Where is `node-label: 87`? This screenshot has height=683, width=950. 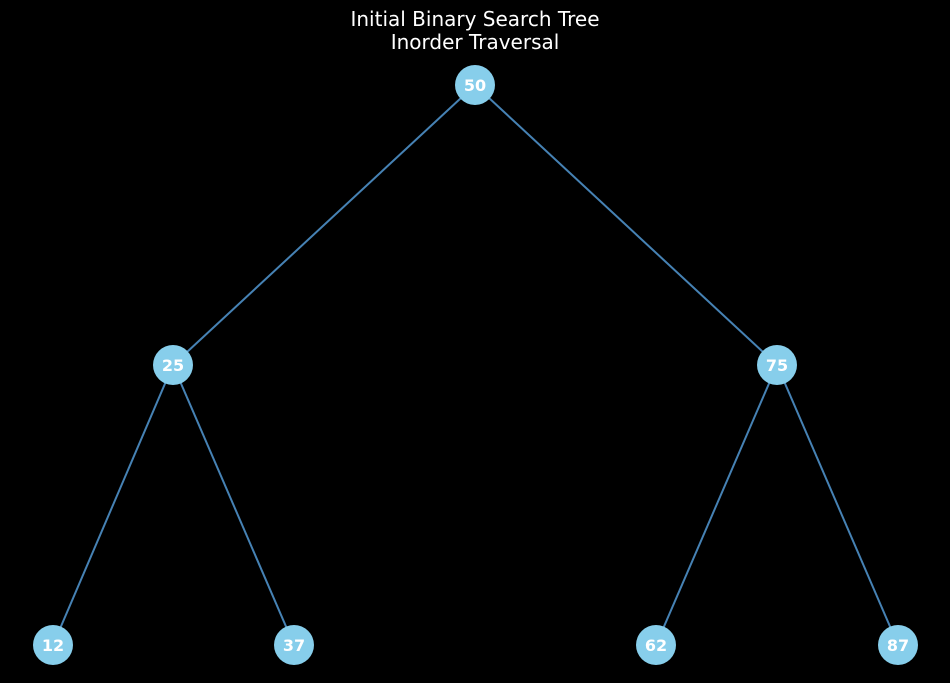 node-label: 87 is located at coordinates (898, 645).